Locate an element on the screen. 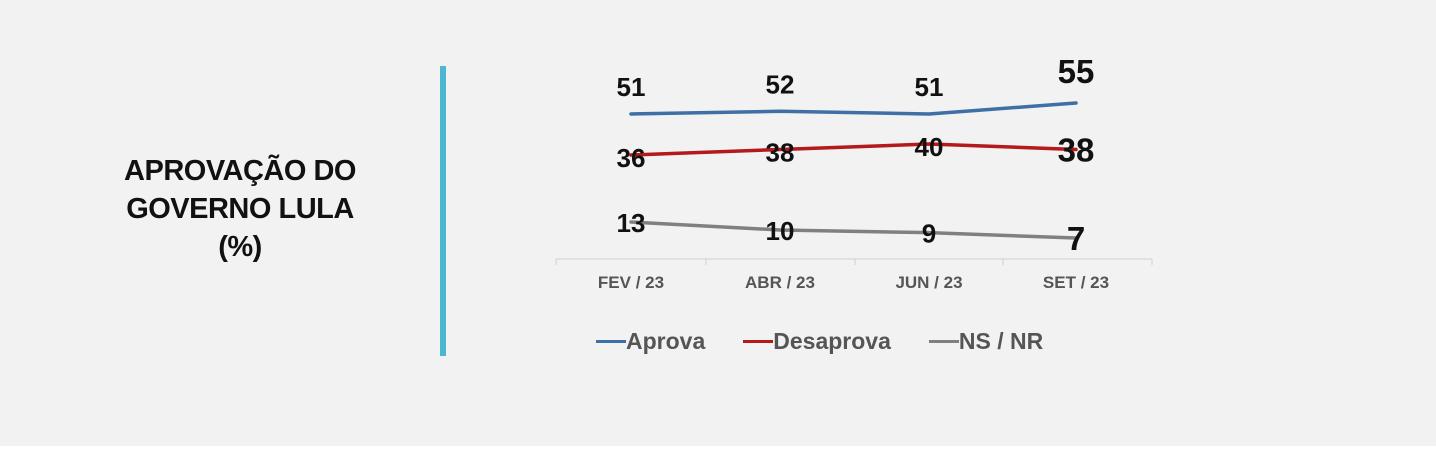 This screenshot has height=454, width=1436. legend-item-aprova: Aprova is located at coordinates (650, 341).